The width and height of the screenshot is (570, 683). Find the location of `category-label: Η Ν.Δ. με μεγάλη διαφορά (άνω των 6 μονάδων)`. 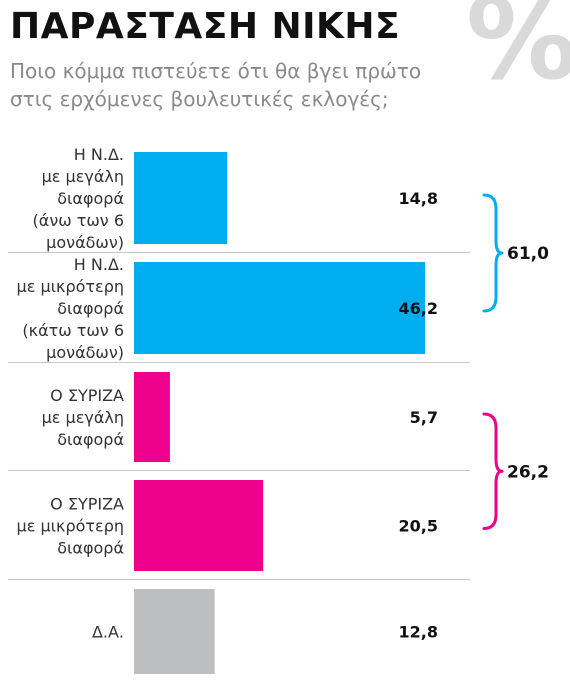

category-label: Η Ν.Δ. με μεγάλη διαφορά (άνω των 6 μονάδων) is located at coordinates (78, 198).